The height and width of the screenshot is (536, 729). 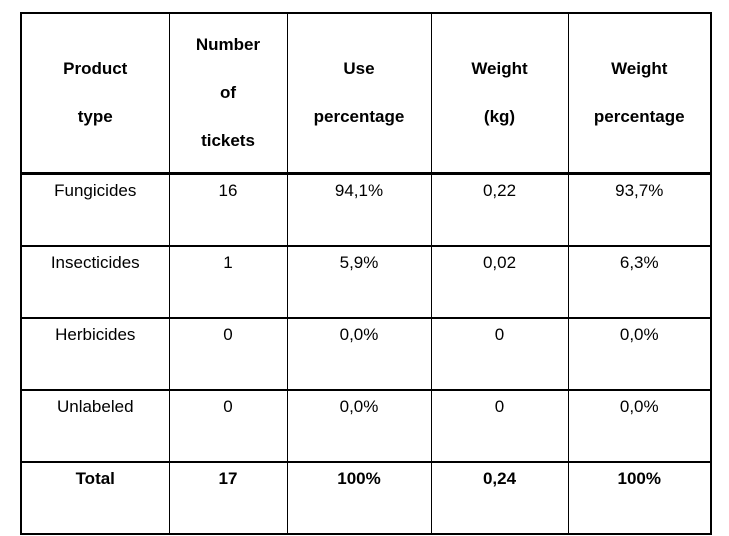 What do you see at coordinates (499, 282) in the screenshot?
I see `cell-weight-kg: 0,02` at bounding box center [499, 282].